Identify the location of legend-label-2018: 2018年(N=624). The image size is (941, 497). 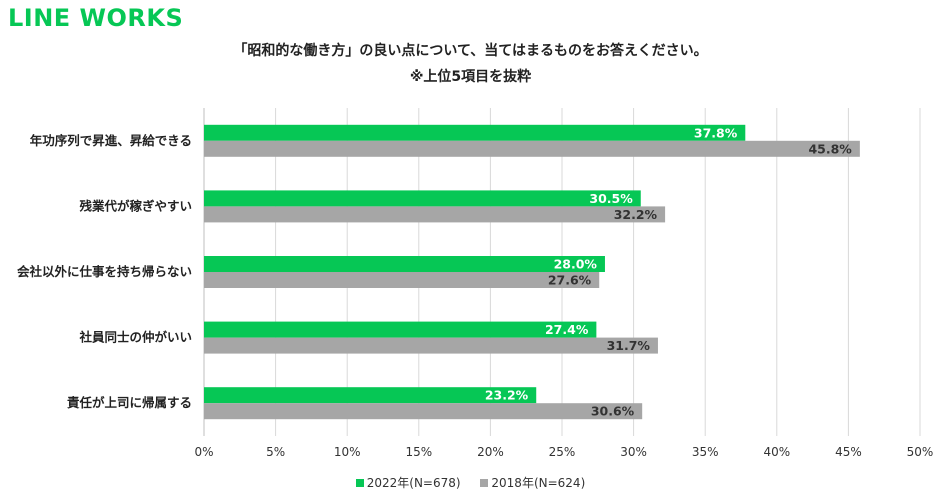
(538, 483).